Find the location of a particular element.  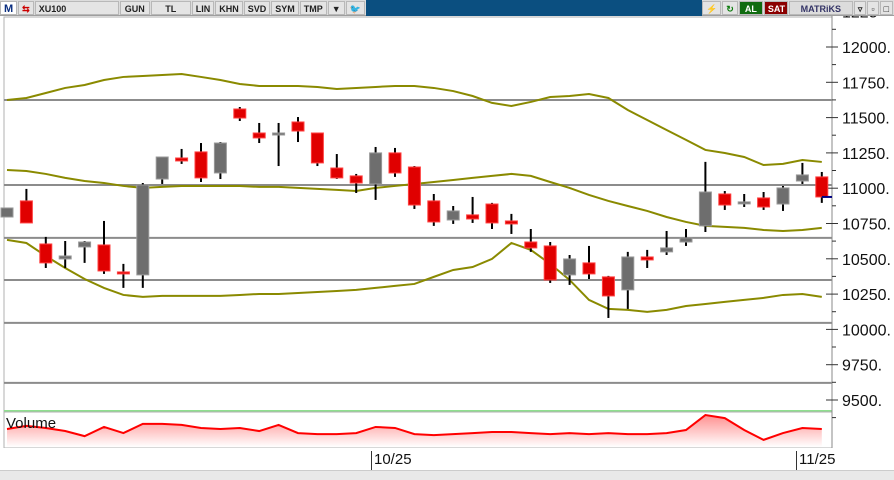

title-bar is located at coordinates (534, 8).